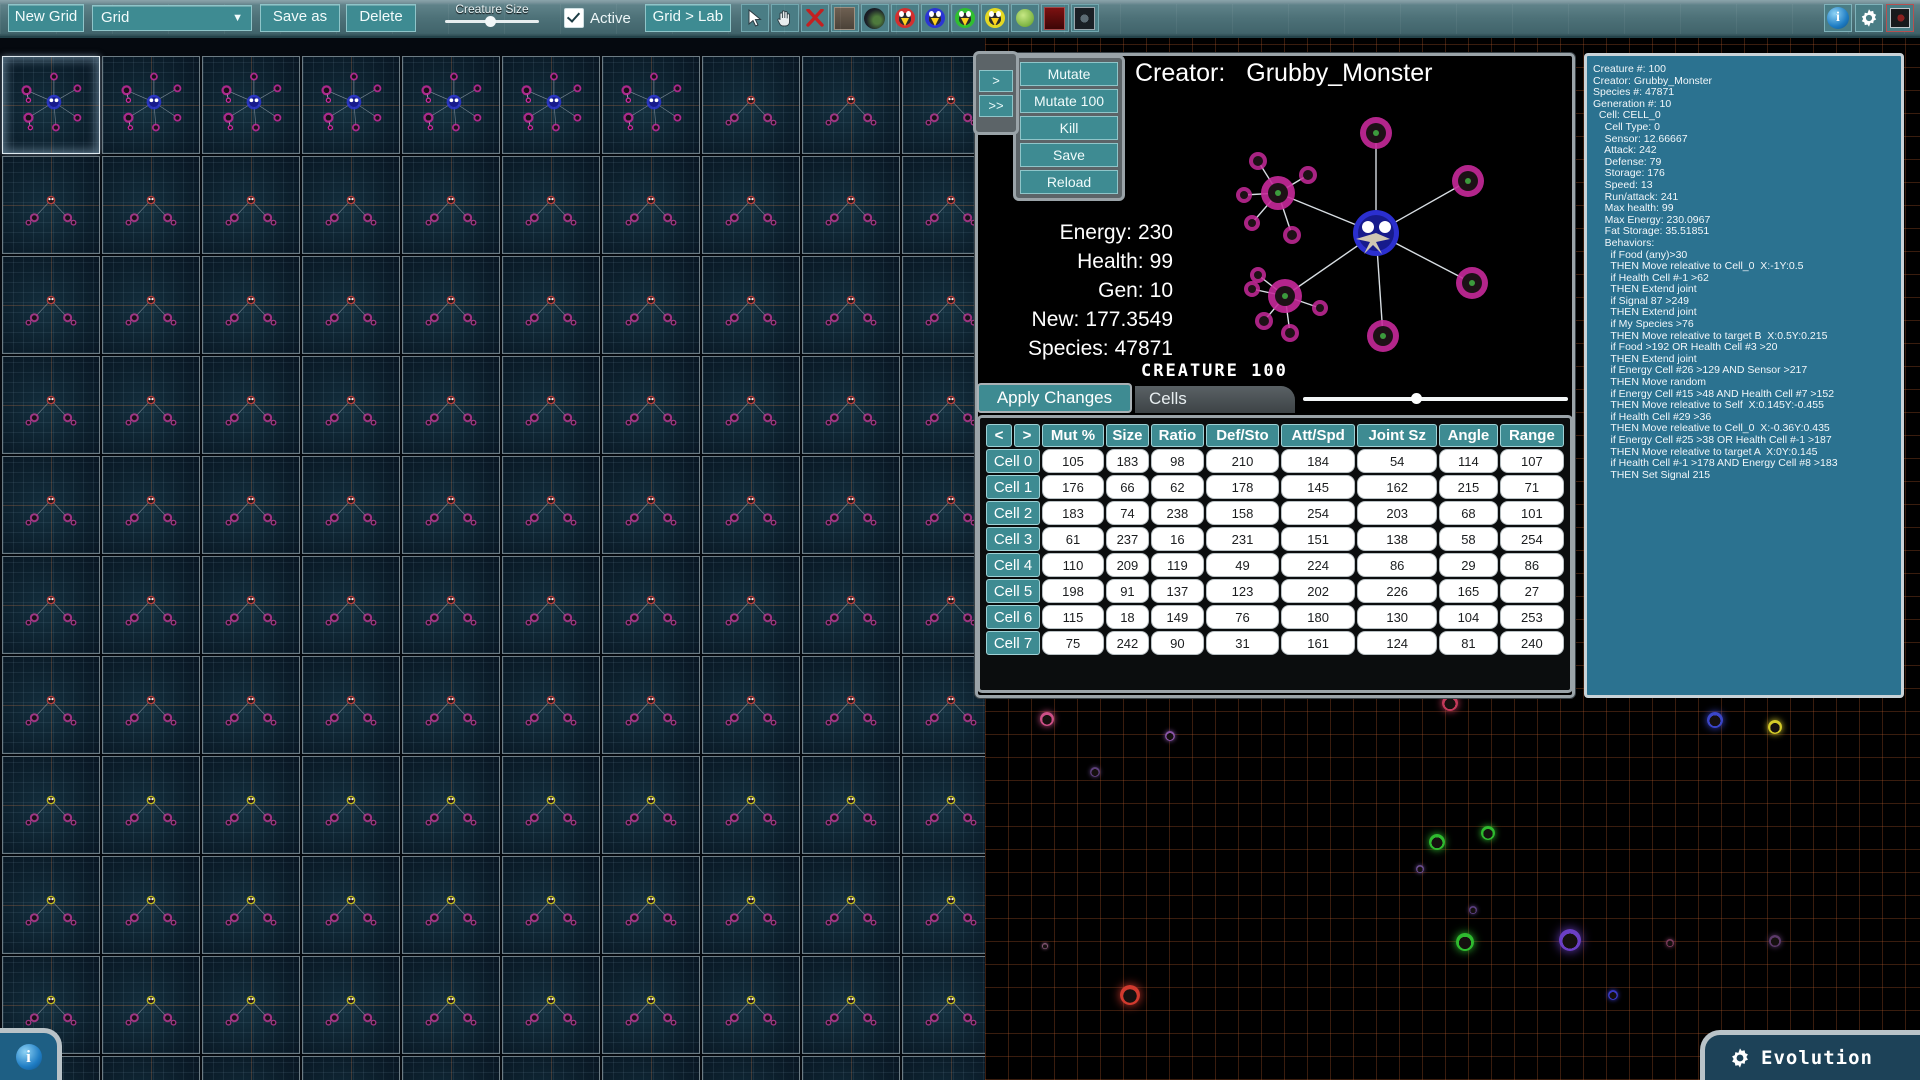 The image size is (1920, 1080). What do you see at coordinates (1468, 487) in the screenshot?
I see `cell-value-input: 215` at bounding box center [1468, 487].